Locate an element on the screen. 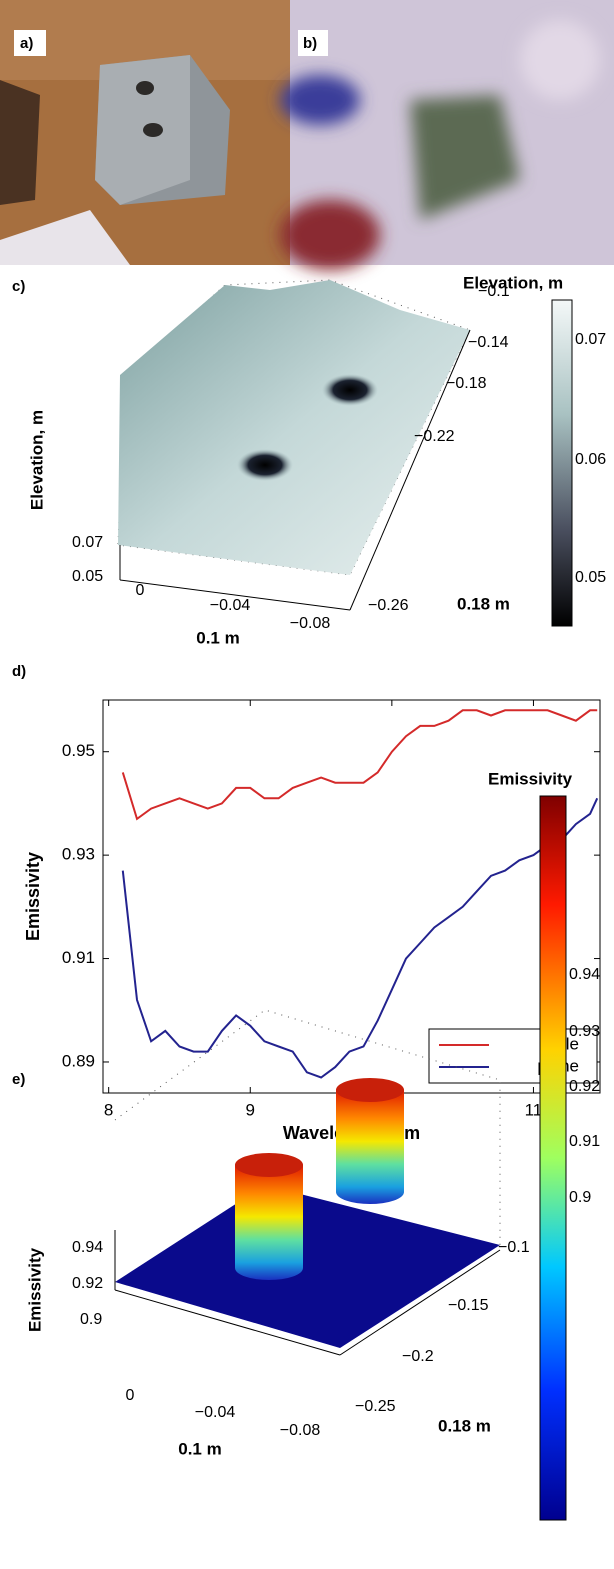 Image resolution: width=614 pixels, height=1569 pixels. z-tick-label: 0.05 is located at coordinates (87, 576).